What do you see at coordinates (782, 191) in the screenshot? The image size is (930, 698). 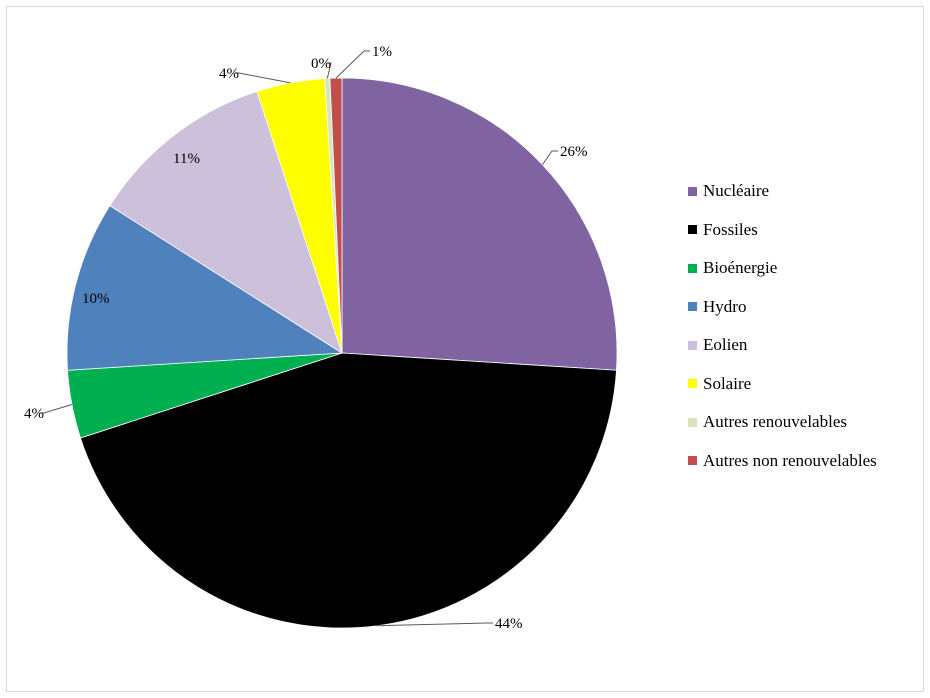 I see `legend-item-nucleaire: Nucléaire` at bounding box center [782, 191].